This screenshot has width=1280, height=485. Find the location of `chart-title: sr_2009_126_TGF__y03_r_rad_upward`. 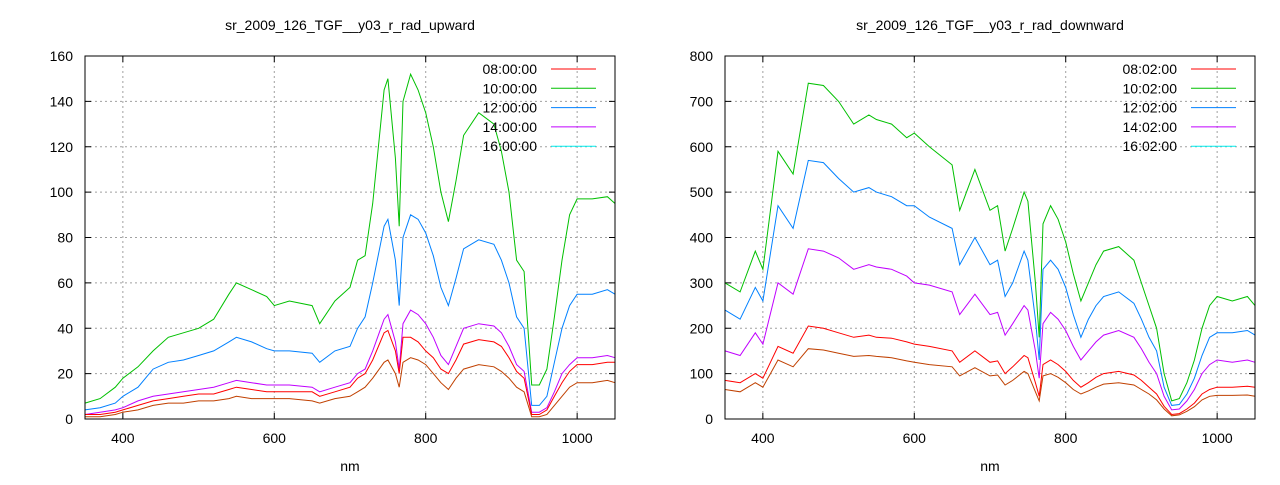

chart-title: sr_2009_126_TGF__y03_r_rad_upward is located at coordinates (350, 25).